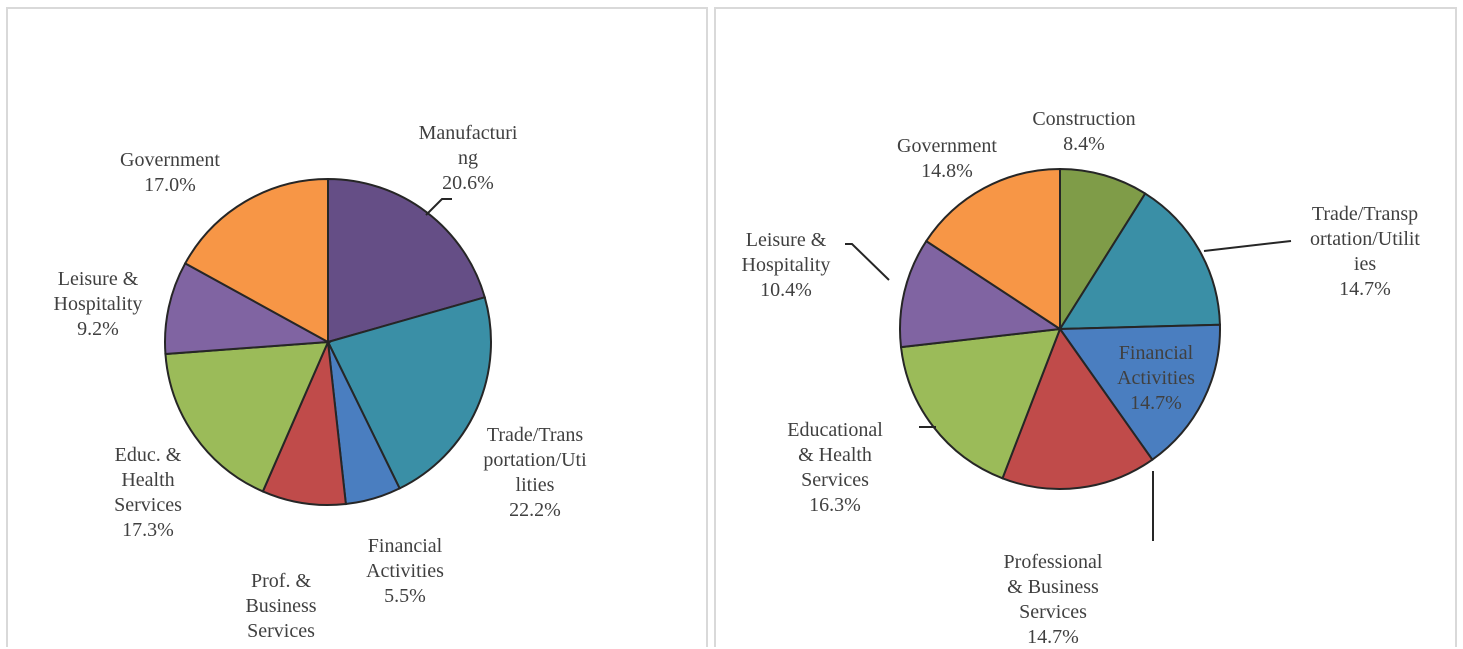 The width and height of the screenshot is (1463, 649). I want to click on leader-line-trade-transportation-utilities, so click(1247, 246).